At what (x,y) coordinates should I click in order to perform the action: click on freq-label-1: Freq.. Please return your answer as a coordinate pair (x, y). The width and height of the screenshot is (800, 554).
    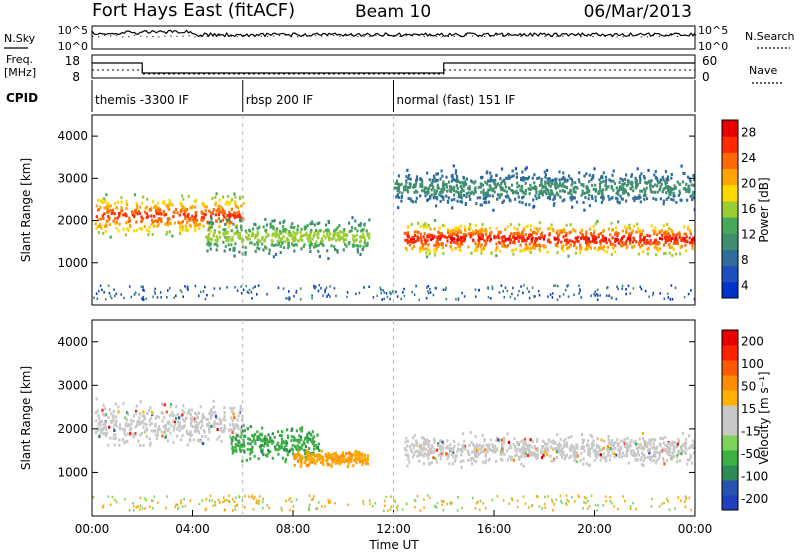
    Looking at the image, I should click on (19, 59).